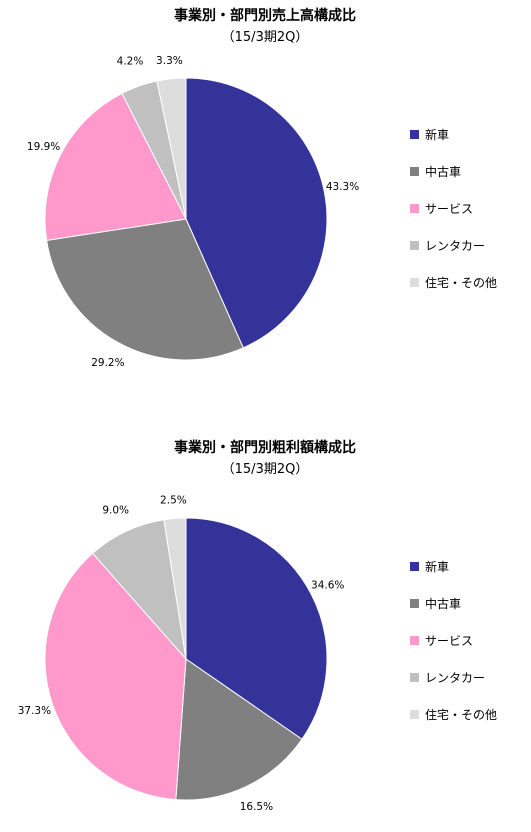  Describe the element at coordinates (256, 807) in the screenshot. I see `data-label: 16.5%` at that location.